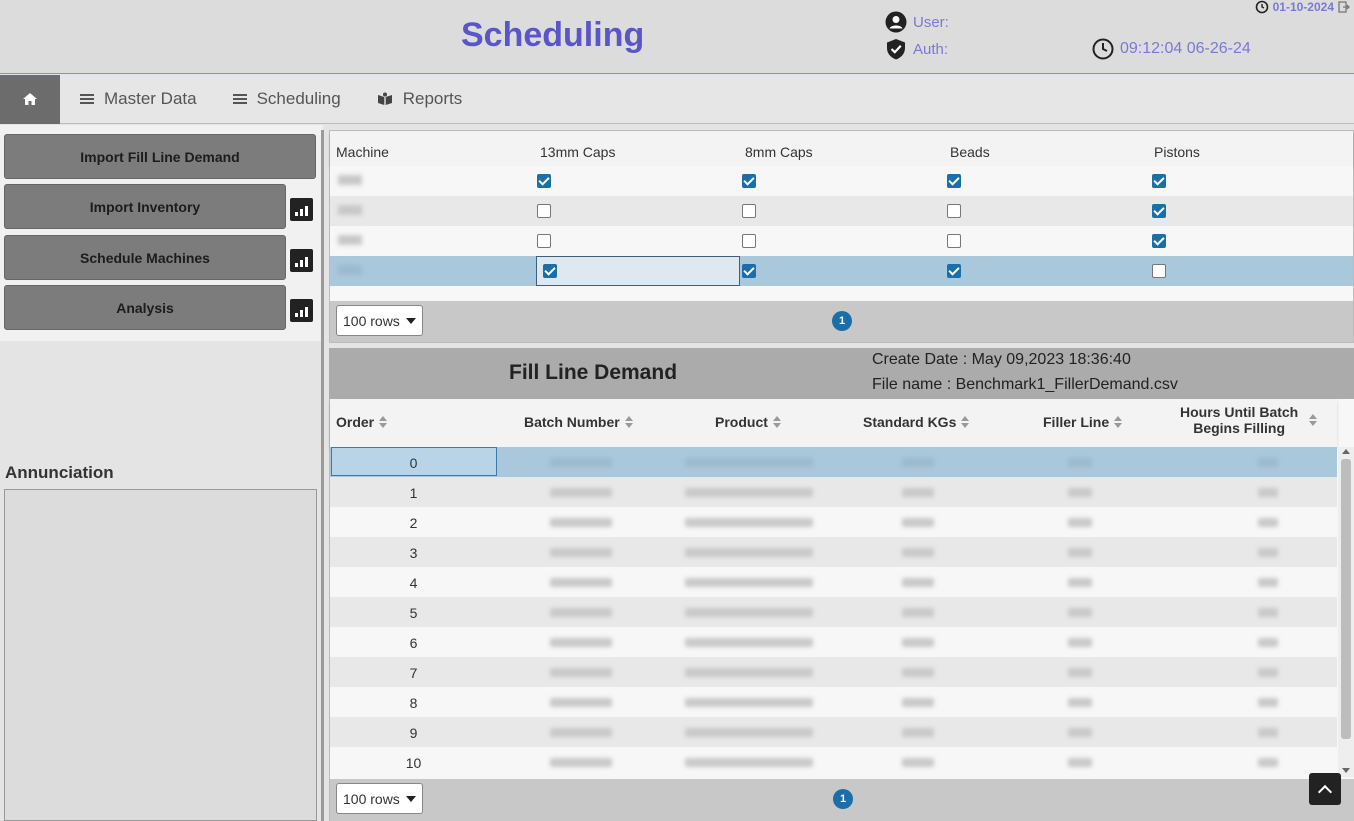  I want to click on col-label-wrap: Hours Until Batch Begins Filling, so click(1239, 420).